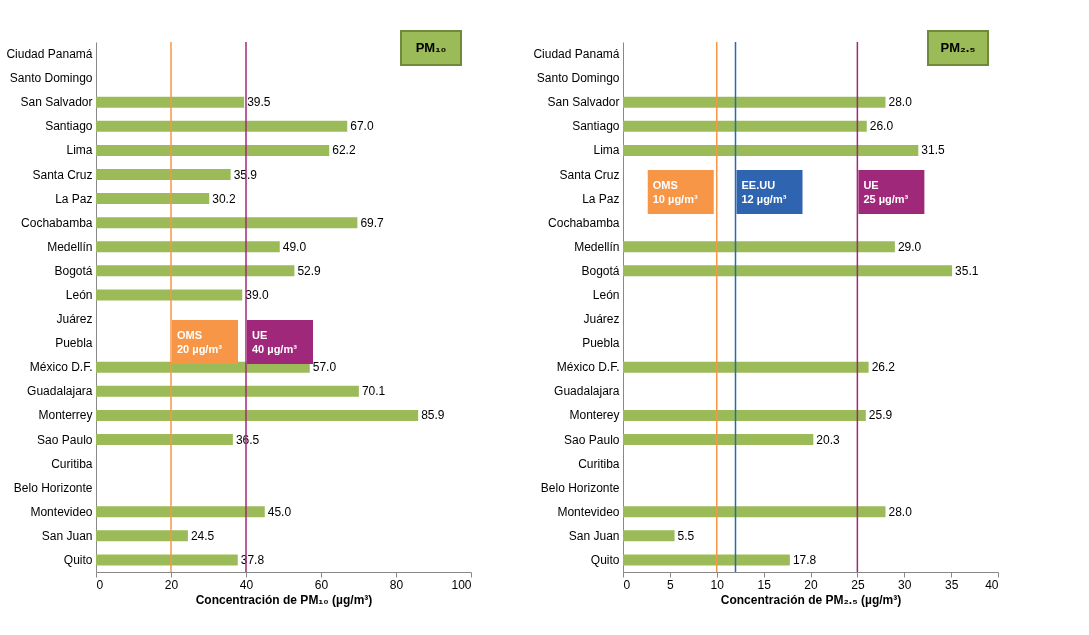 This screenshot has width=1089, height=635. I want to click on data-label: 85.9, so click(433, 415).